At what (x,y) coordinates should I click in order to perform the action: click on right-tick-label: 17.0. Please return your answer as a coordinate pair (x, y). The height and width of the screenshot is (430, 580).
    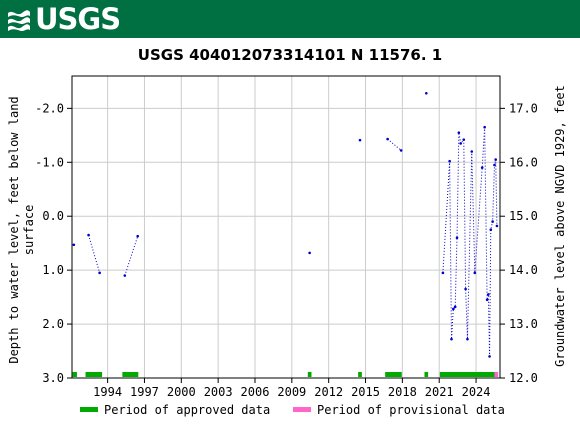
    Looking at the image, I should click on (523, 108).